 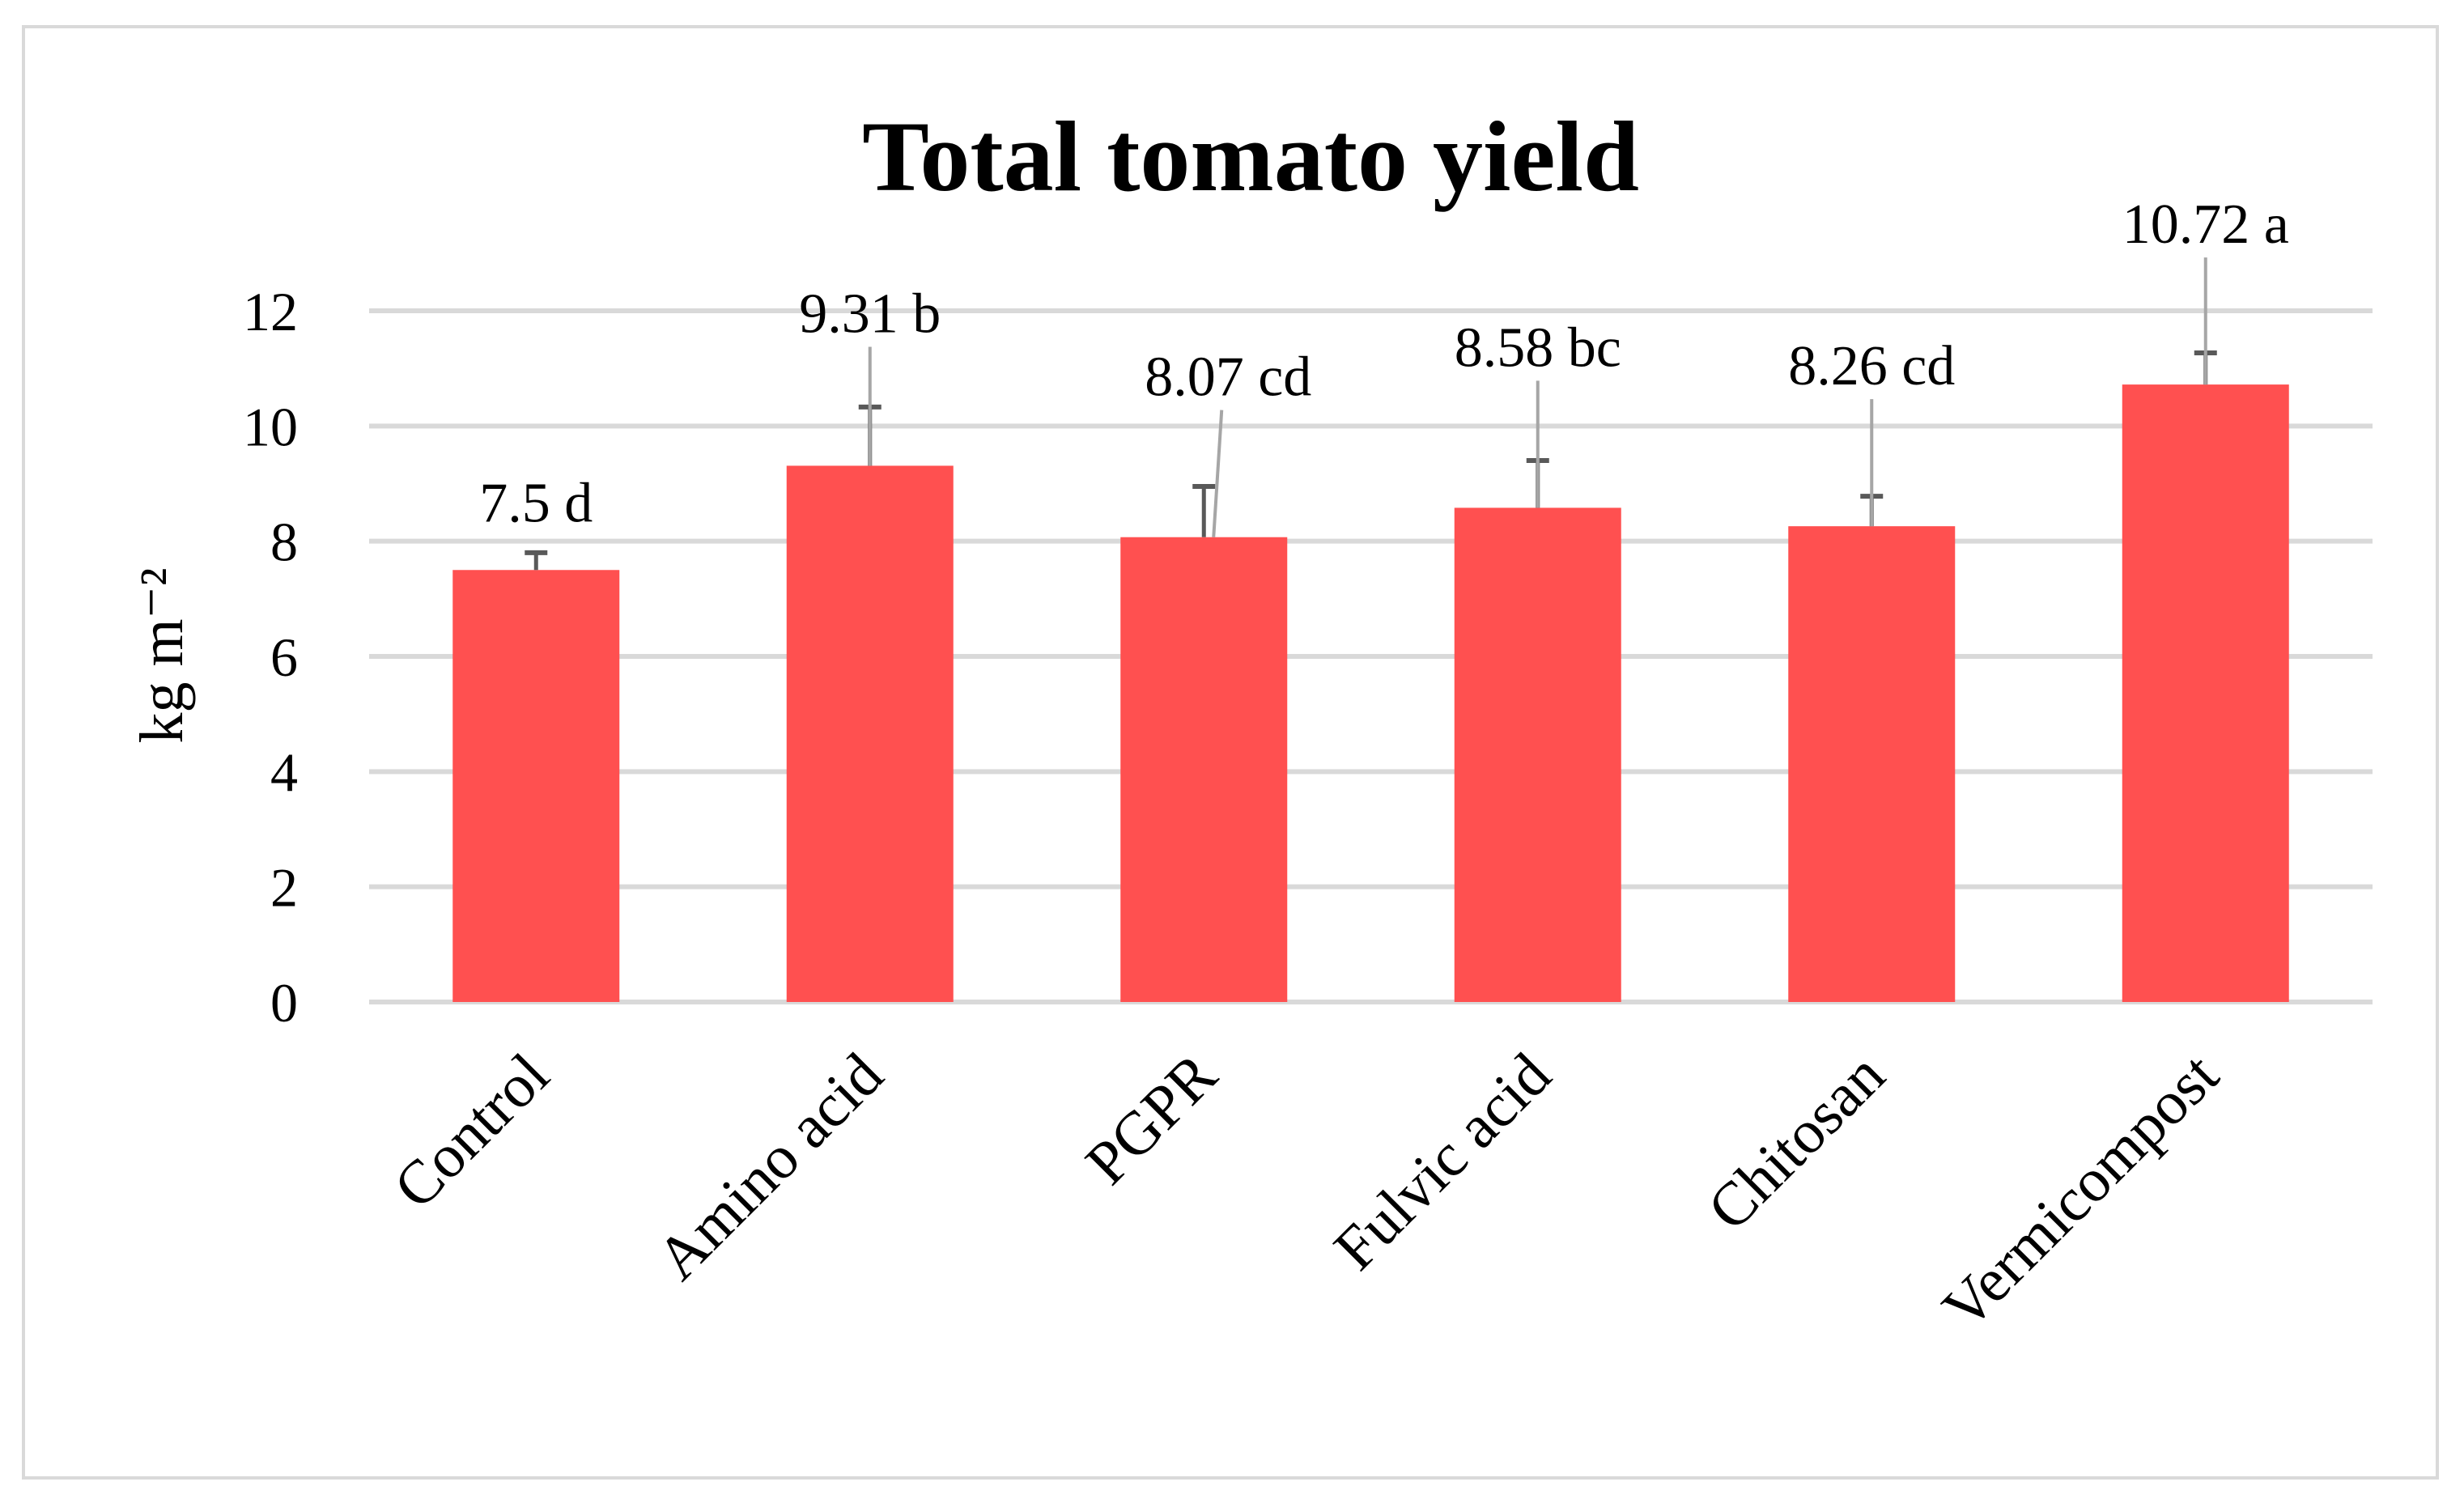 I want to click on data-label: 10.72 a, so click(x=2205, y=225).